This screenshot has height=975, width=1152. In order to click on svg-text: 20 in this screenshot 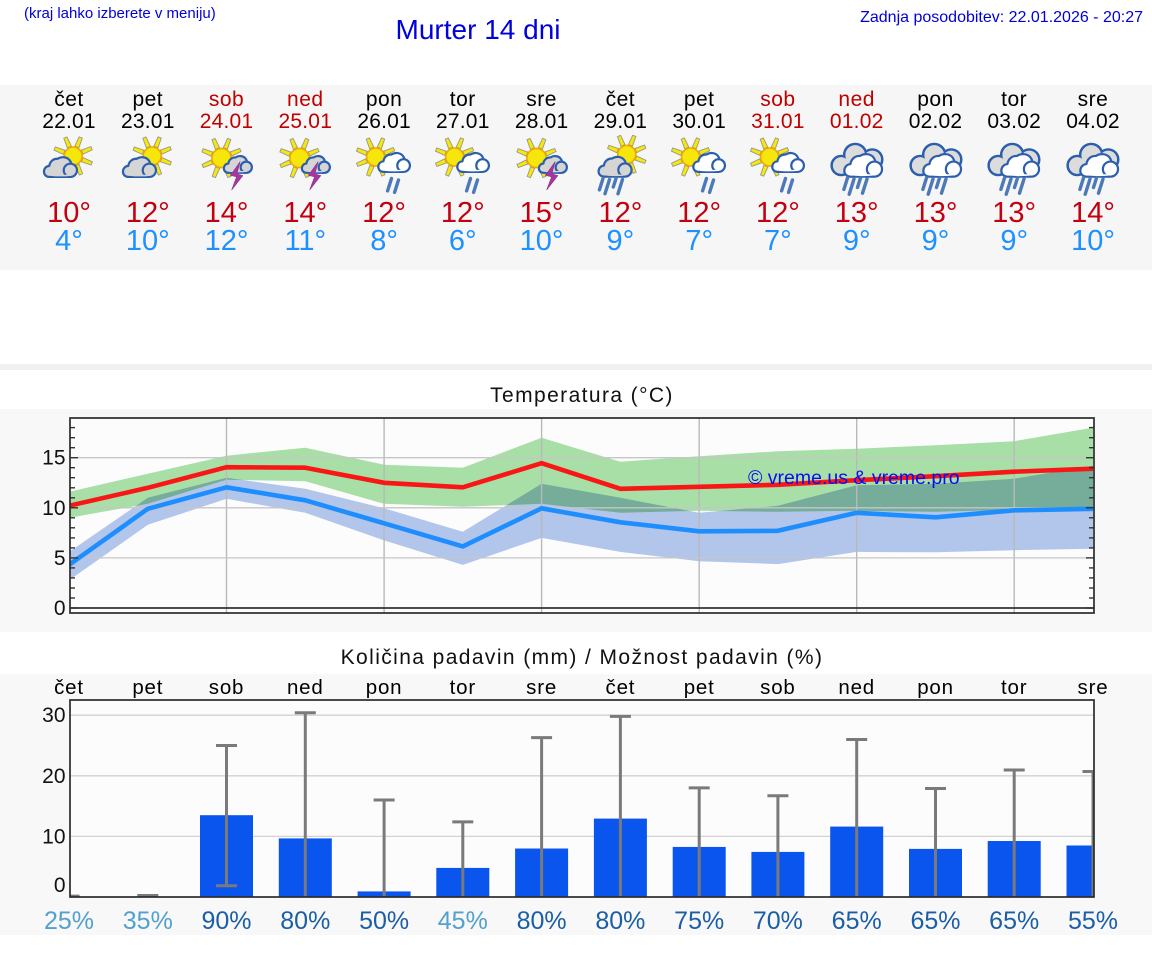, I will do `click(53, 776)`.